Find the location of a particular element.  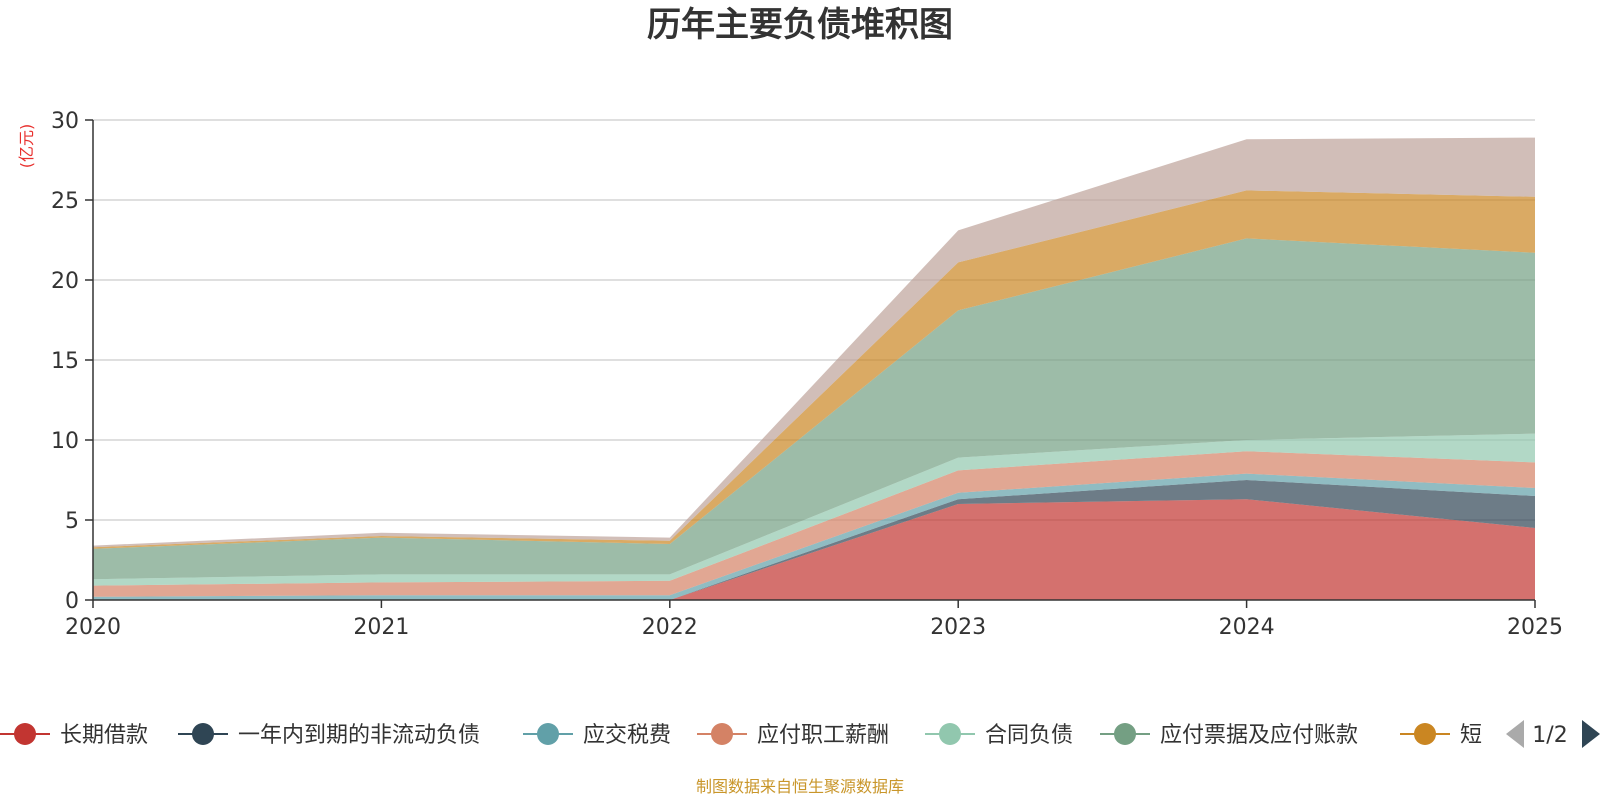

y-axis-label: (亿元) is located at coordinates (26, 146).